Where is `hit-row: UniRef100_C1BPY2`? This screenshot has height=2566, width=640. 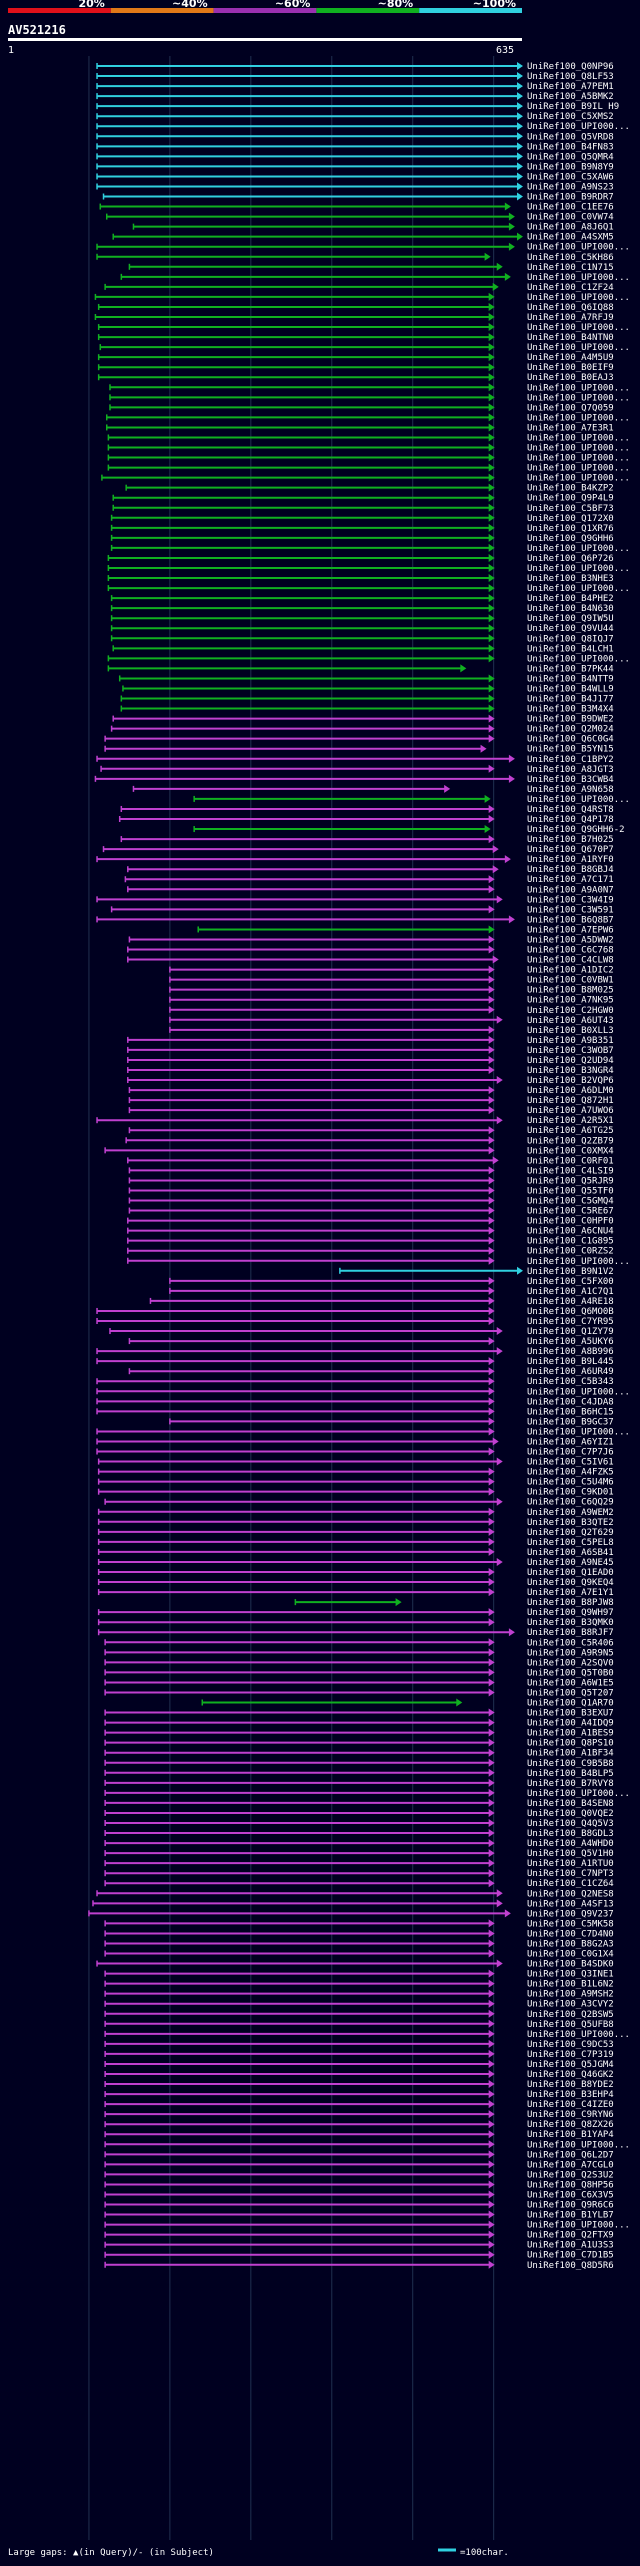
hit-row: UniRef100_C1BPY2 is located at coordinates (355, 759).